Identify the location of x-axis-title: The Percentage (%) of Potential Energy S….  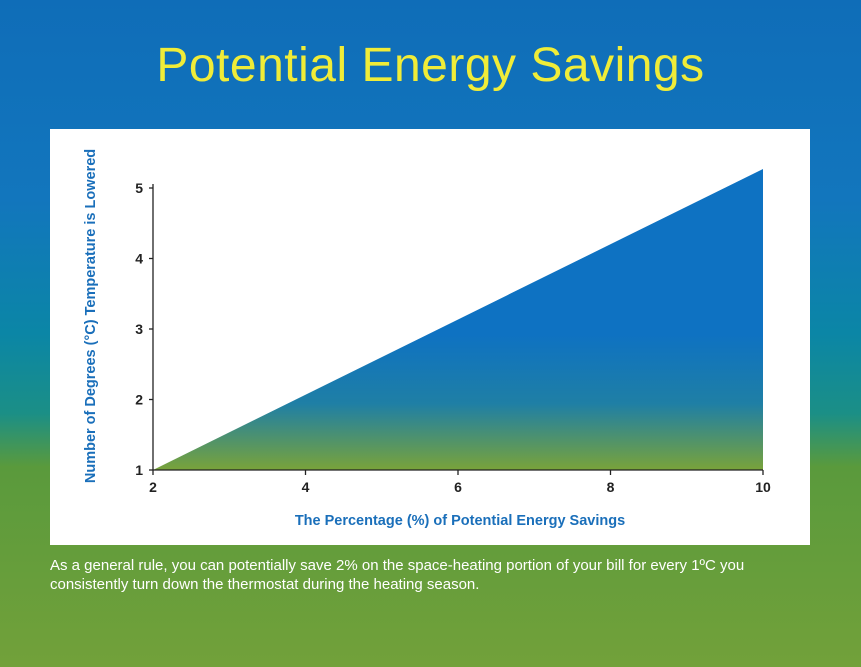
(460, 521).